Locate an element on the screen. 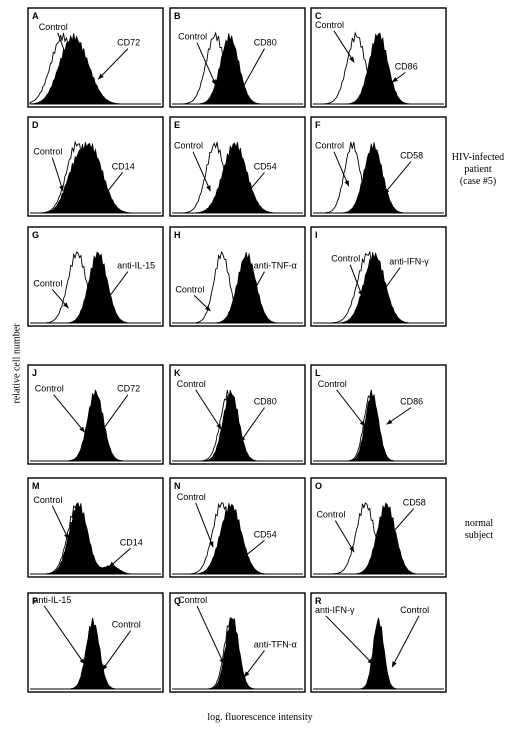 The height and width of the screenshot is (744, 520). stain-label: anti-TNF-α is located at coordinates (275, 266).